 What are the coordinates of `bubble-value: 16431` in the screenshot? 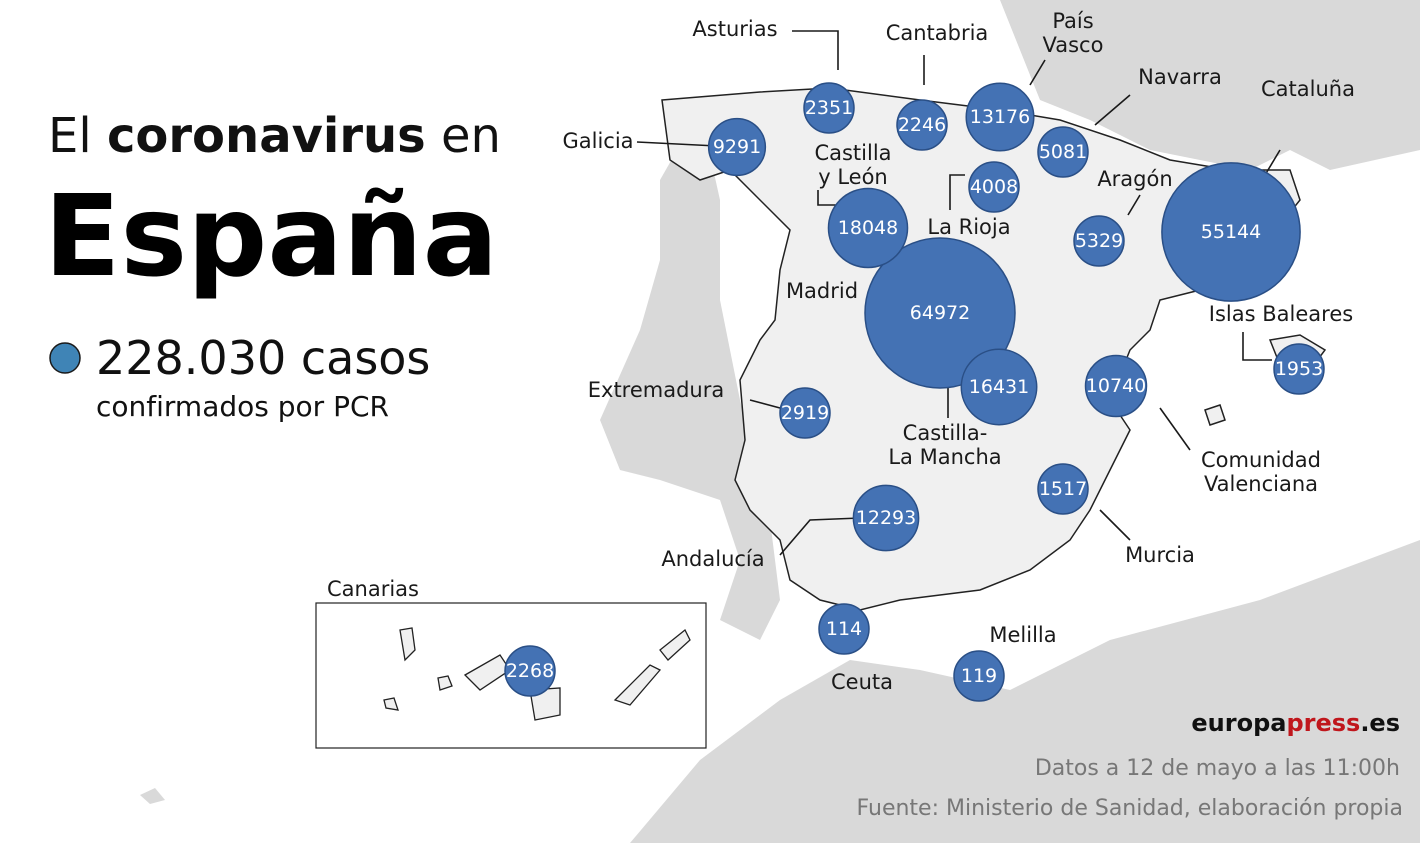 It's located at (999, 387).